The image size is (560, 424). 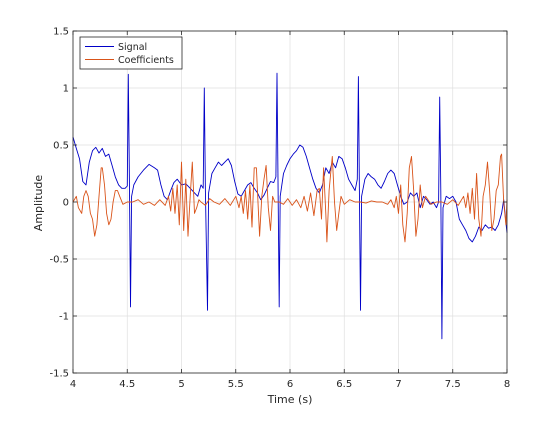 What do you see at coordinates (398, 384) in the screenshot?
I see `x-tick-label: 7` at bounding box center [398, 384].